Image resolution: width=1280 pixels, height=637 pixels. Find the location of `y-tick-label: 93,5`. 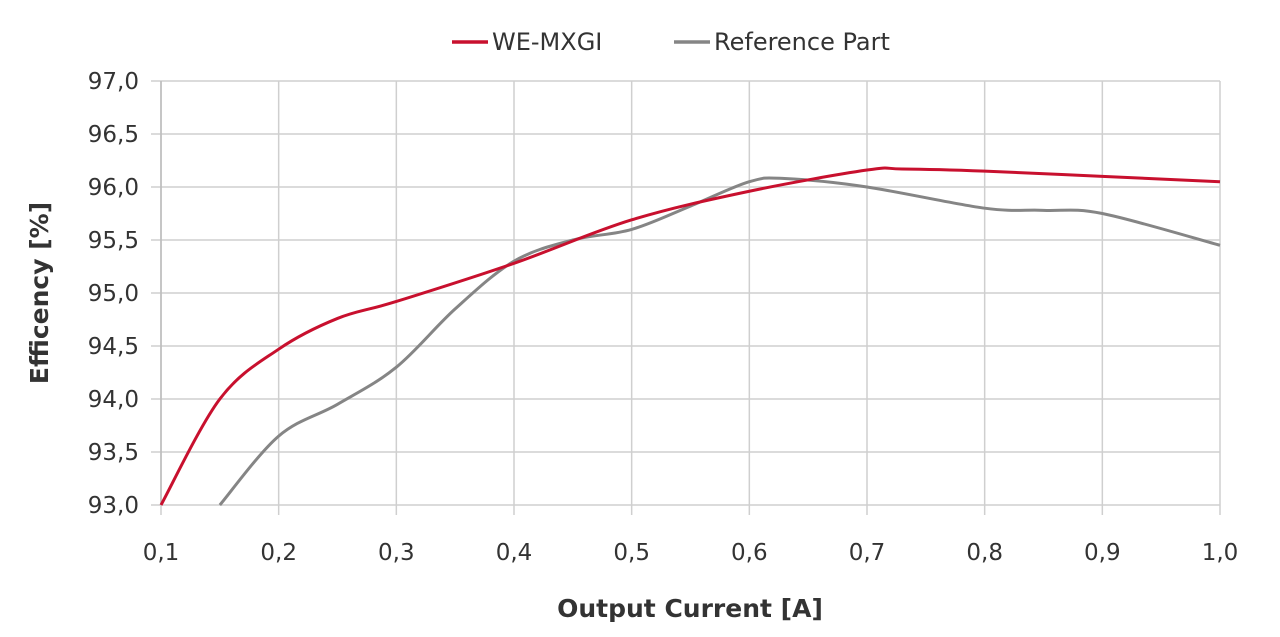

y-tick-label: 93,5 is located at coordinates (113, 453).